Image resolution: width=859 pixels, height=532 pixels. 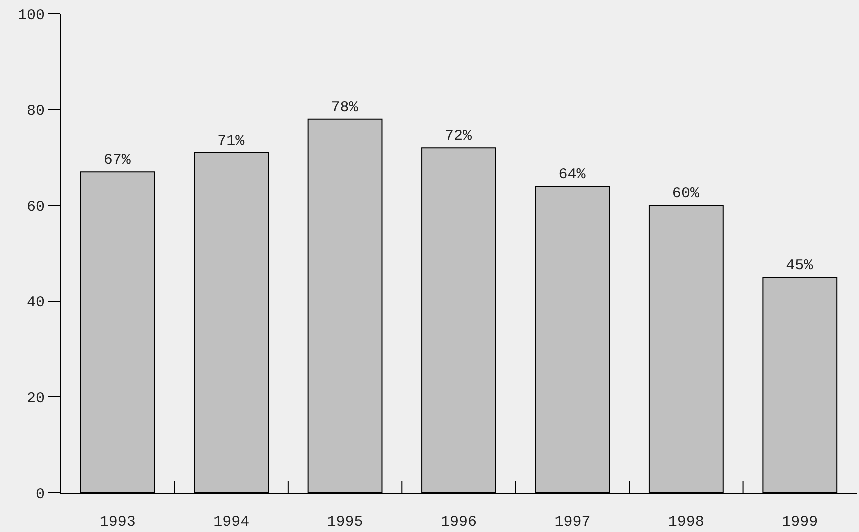 I want to click on x-tick-label: 1996, so click(x=459, y=522).